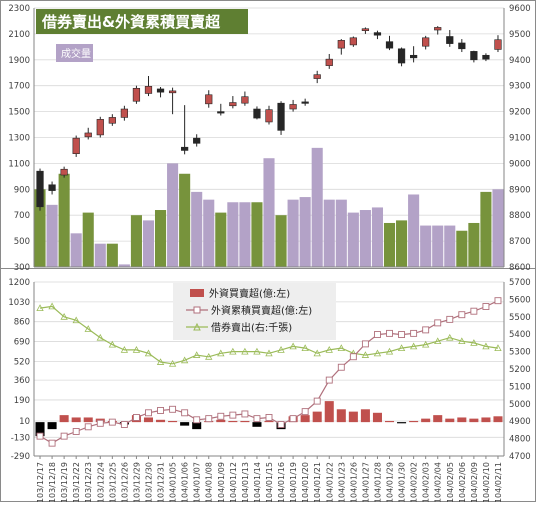  Describe the element at coordinates (520, 318) in the screenshot. I see `y-tick-right: 5500` at that location.